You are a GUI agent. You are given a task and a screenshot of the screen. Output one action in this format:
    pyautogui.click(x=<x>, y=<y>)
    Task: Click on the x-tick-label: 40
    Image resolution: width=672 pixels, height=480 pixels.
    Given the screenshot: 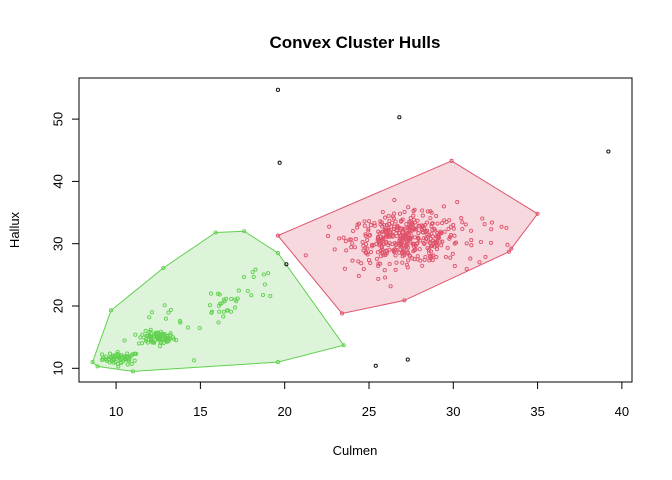 What is the action you would take?
    pyautogui.click(x=622, y=411)
    